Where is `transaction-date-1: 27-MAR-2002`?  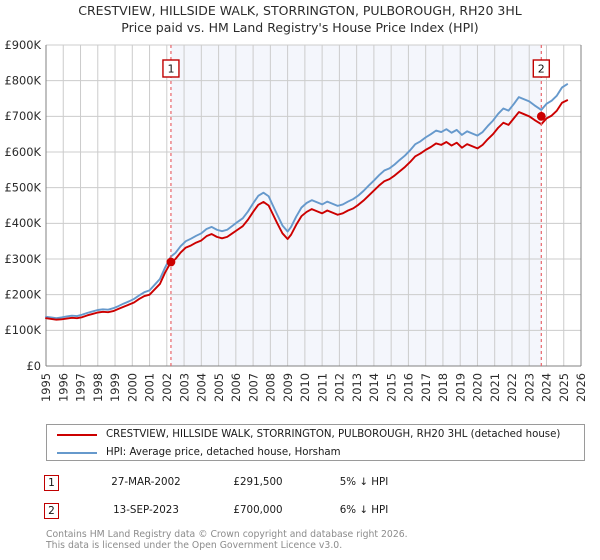 transaction-date-1: 27-MAR-2002 is located at coordinates (146, 482).